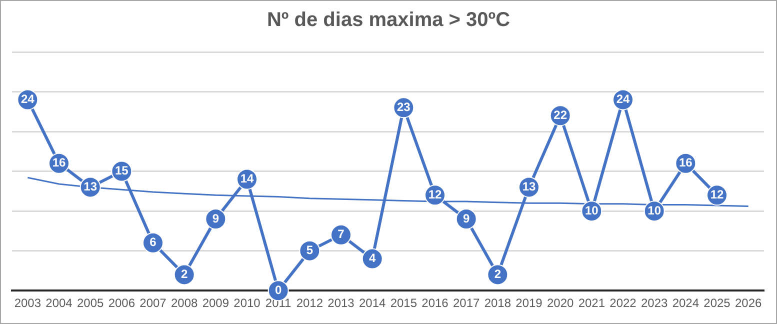 The image size is (777, 324). What do you see at coordinates (59, 303) in the screenshot?
I see `x-tick-label: 2004` at bounding box center [59, 303].